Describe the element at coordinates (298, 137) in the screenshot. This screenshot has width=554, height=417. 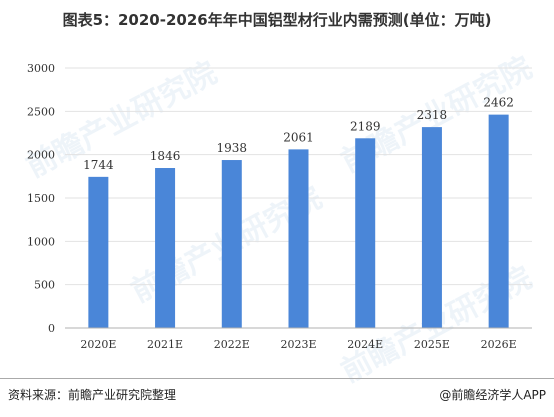
I see `data-label: 2061` at that location.